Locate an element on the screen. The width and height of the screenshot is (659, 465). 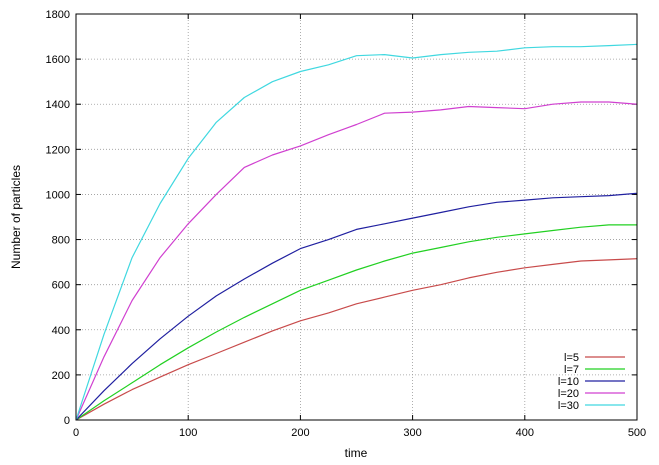
y-axis-title: Number of particles is located at coordinates (16, 217).